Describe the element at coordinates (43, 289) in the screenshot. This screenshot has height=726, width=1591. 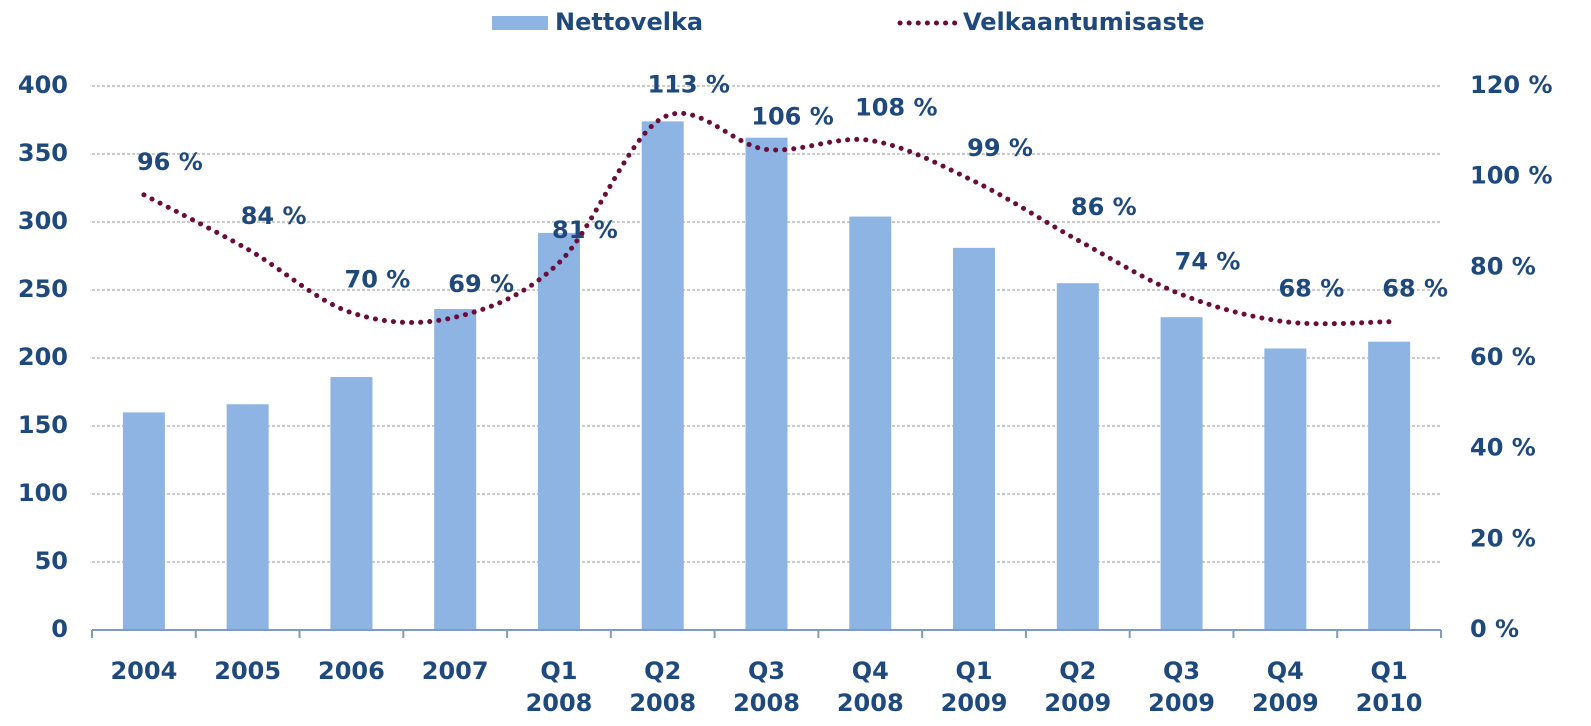
I see `y-tick-label: 250` at that location.